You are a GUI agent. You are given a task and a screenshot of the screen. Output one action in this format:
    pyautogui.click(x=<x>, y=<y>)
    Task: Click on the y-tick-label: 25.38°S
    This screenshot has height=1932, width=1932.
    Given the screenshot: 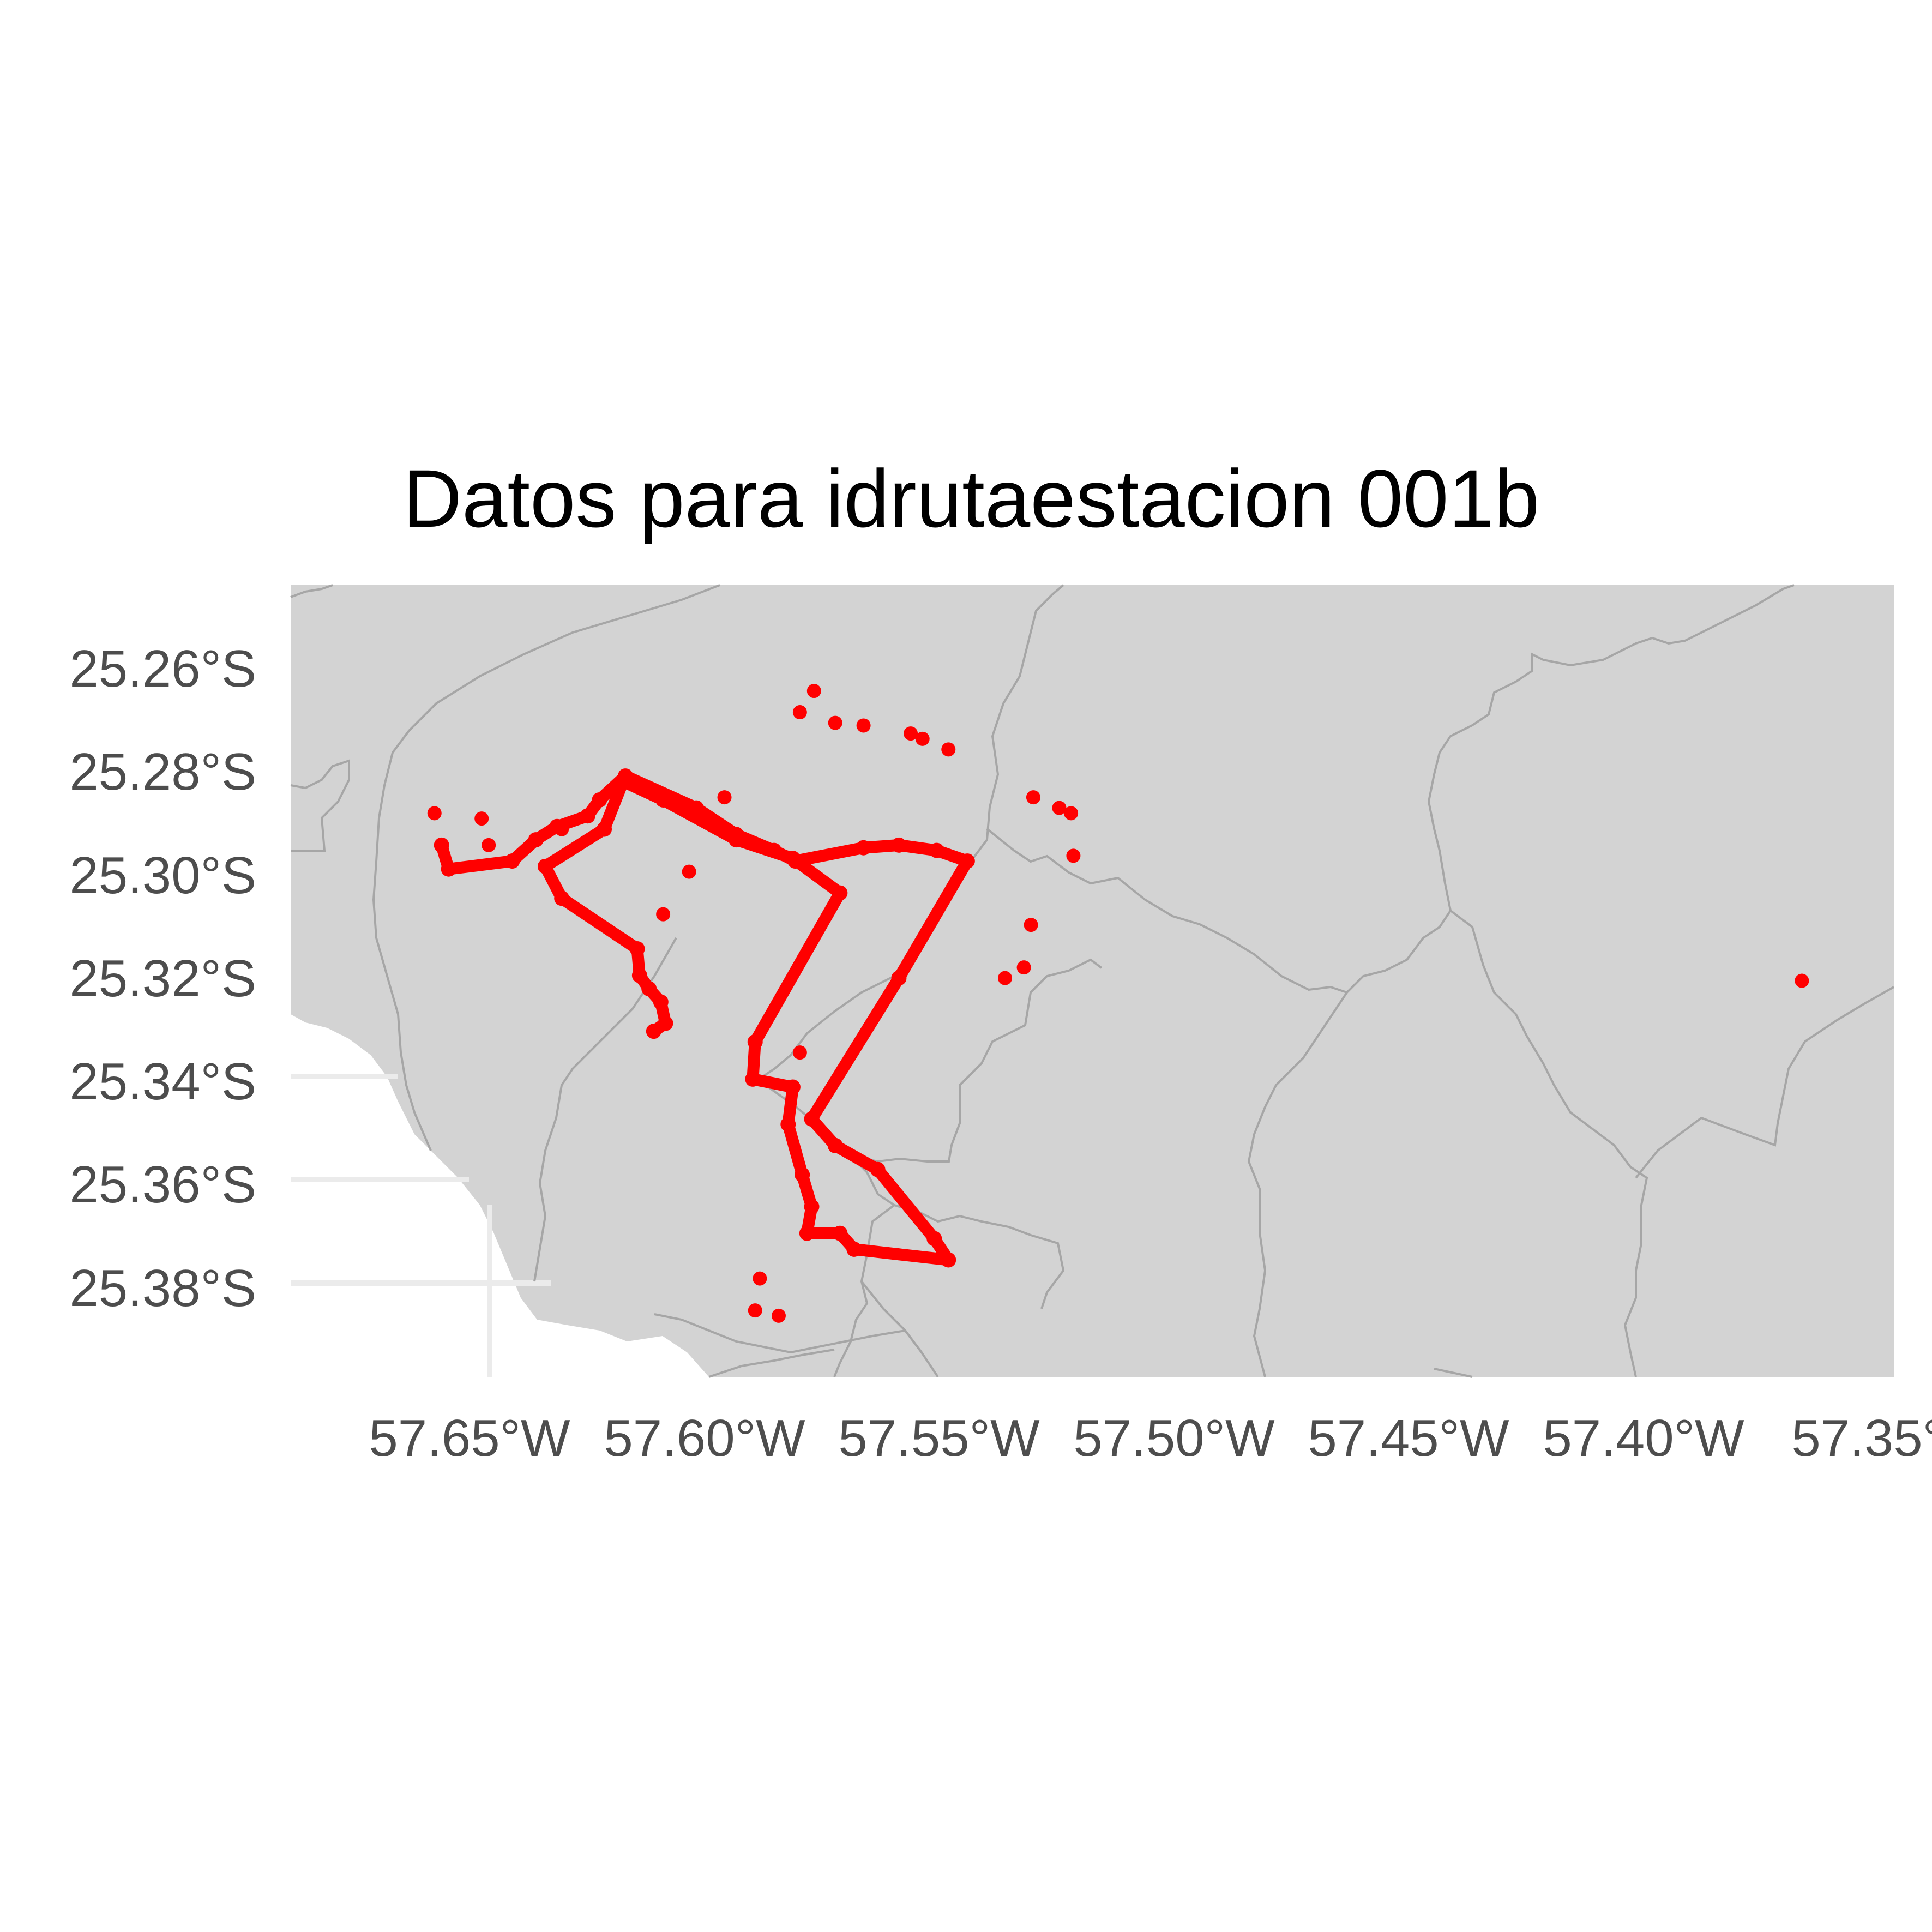 What is the action you would take?
    pyautogui.click(x=162, y=1288)
    